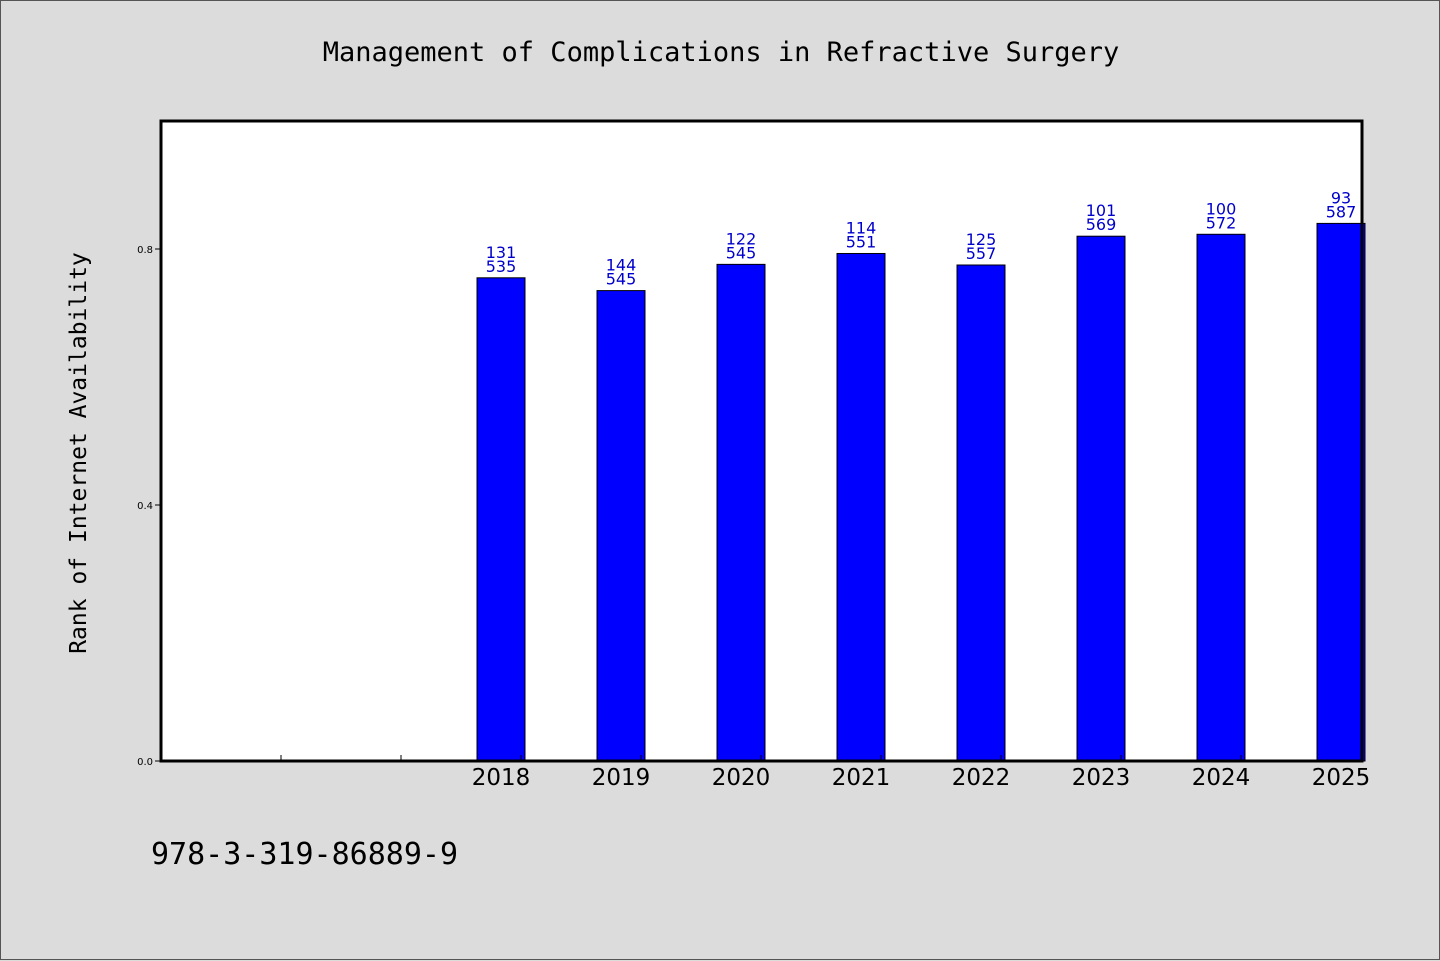 The image size is (1440, 961). Describe the element at coordinates (1341, 778) in the screenshot. I see `x-tick-label: 2025` at that location.